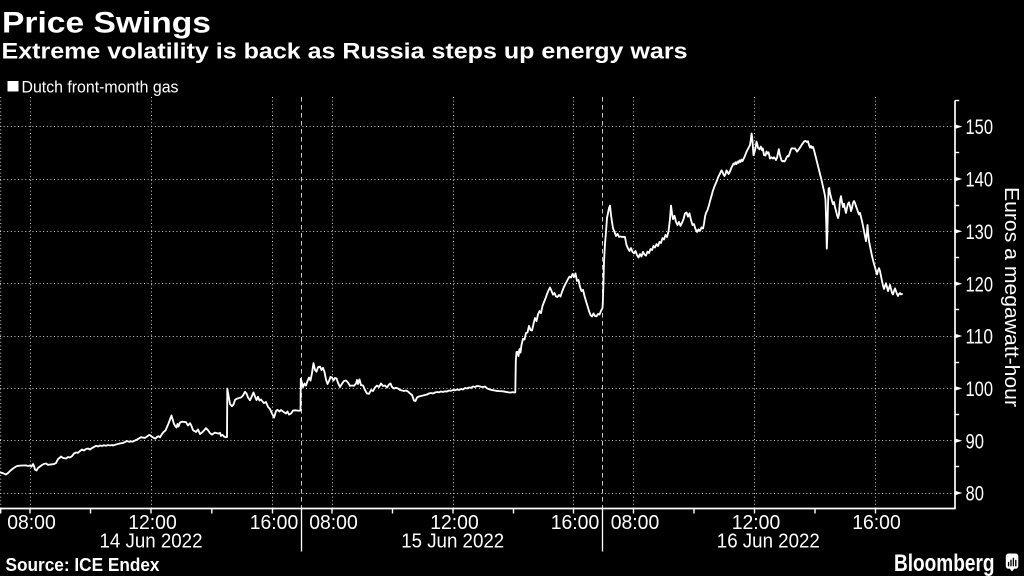 The image size is (1024, 576). Describe the element at coordinates (83, 564) in the screenshot. I see `svg-text: Source: ICE Endex` at that location.